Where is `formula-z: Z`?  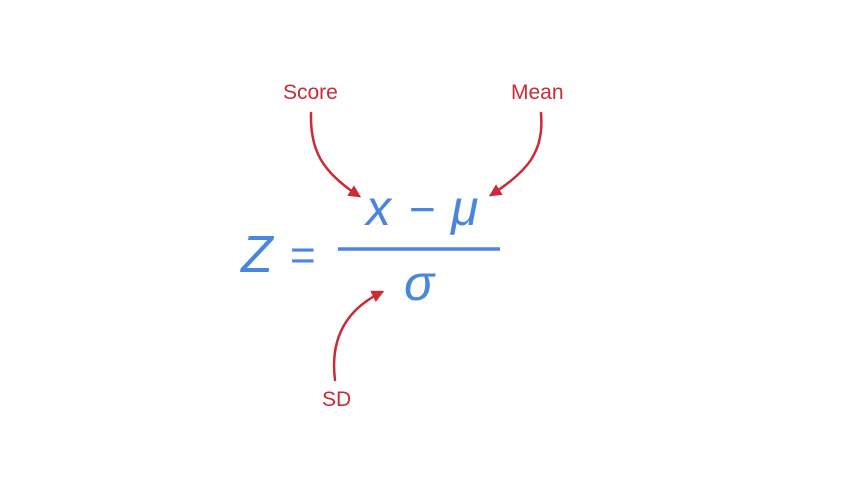
formula-z: Z is located at coordinates (257, 255).